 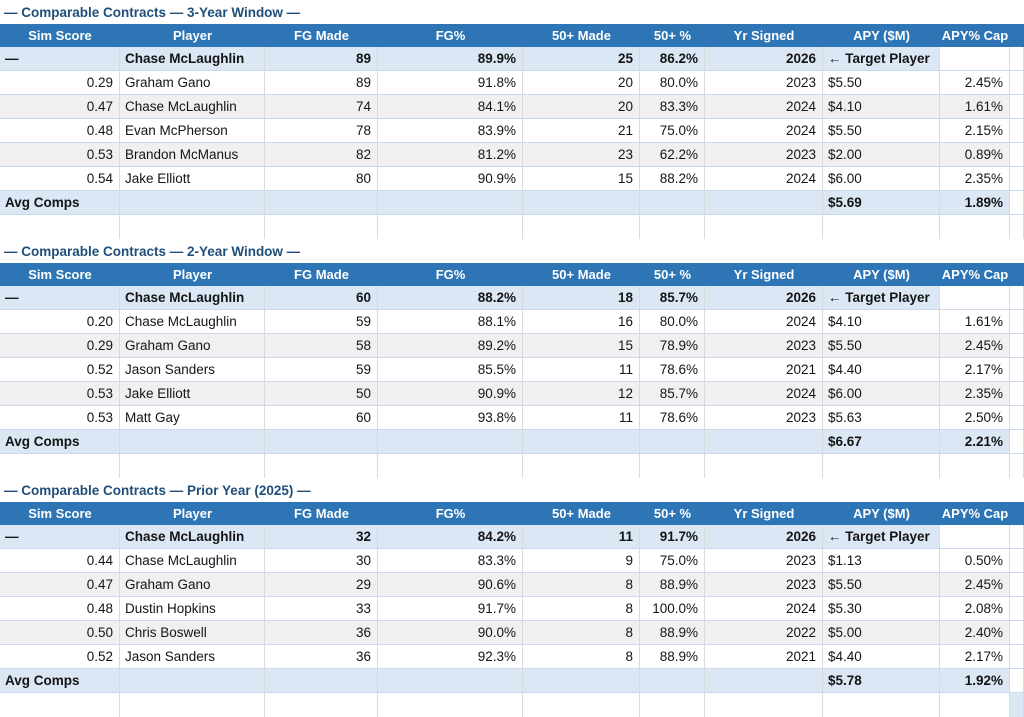 What do you see at coordinates (764, 35) in the screenshot?
I see `column-header-yr-signed: Yr Signed` at bounding box center [764, 35].